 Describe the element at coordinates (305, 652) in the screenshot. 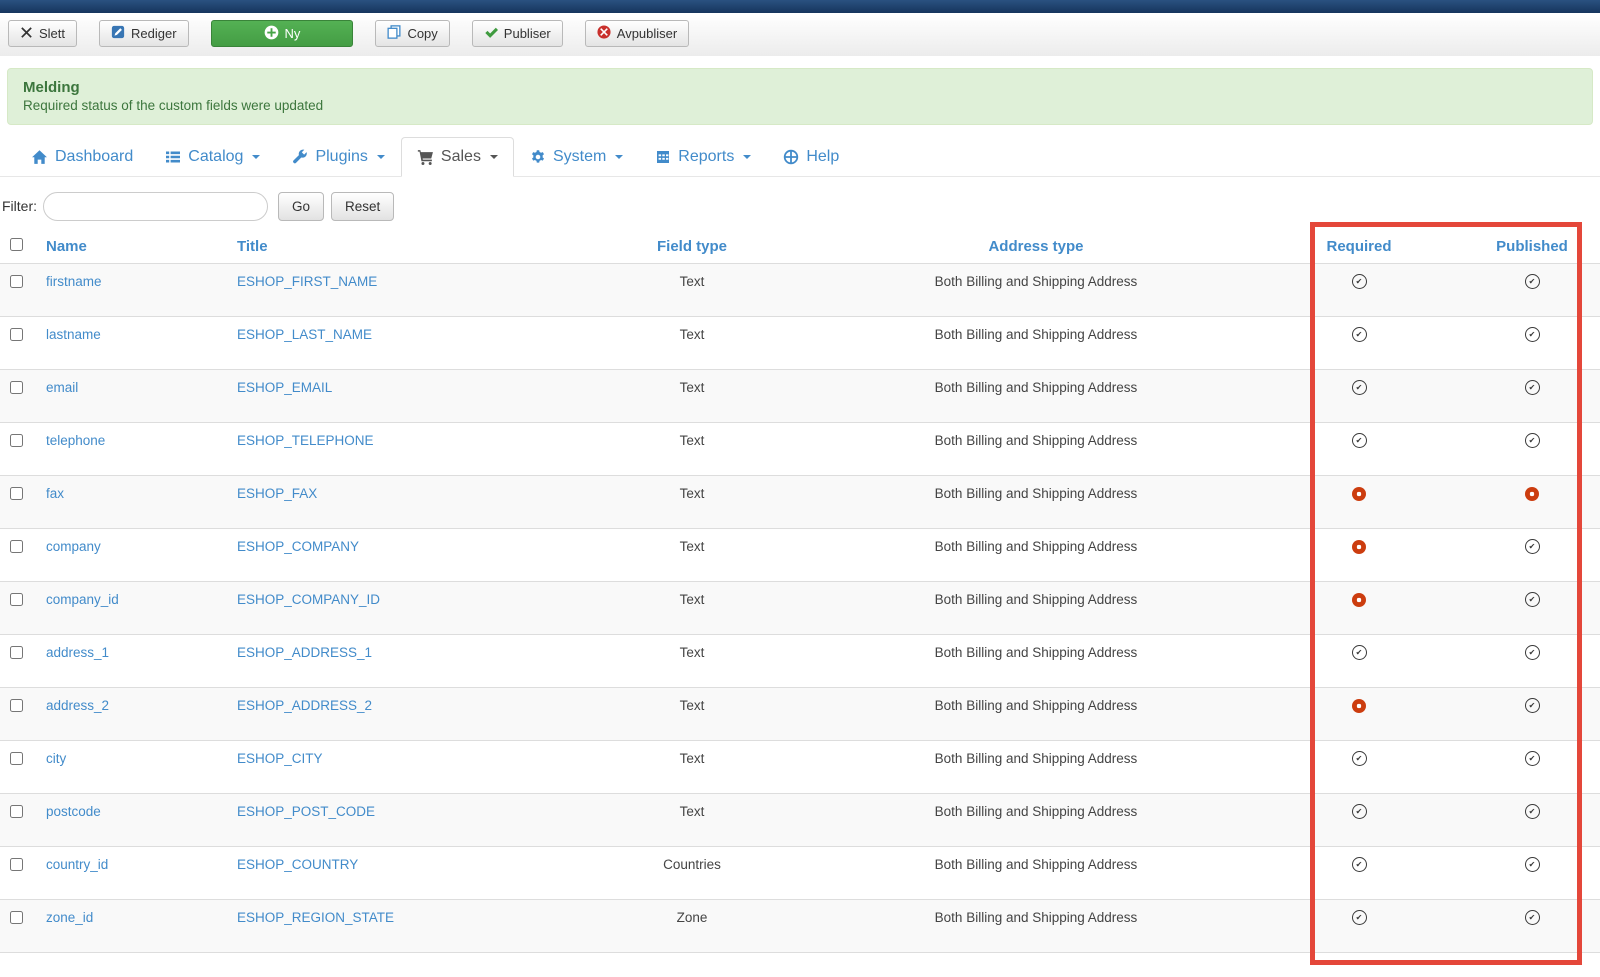

I see `field-title-link: ESHOP_ADDRESS_1` at that location.